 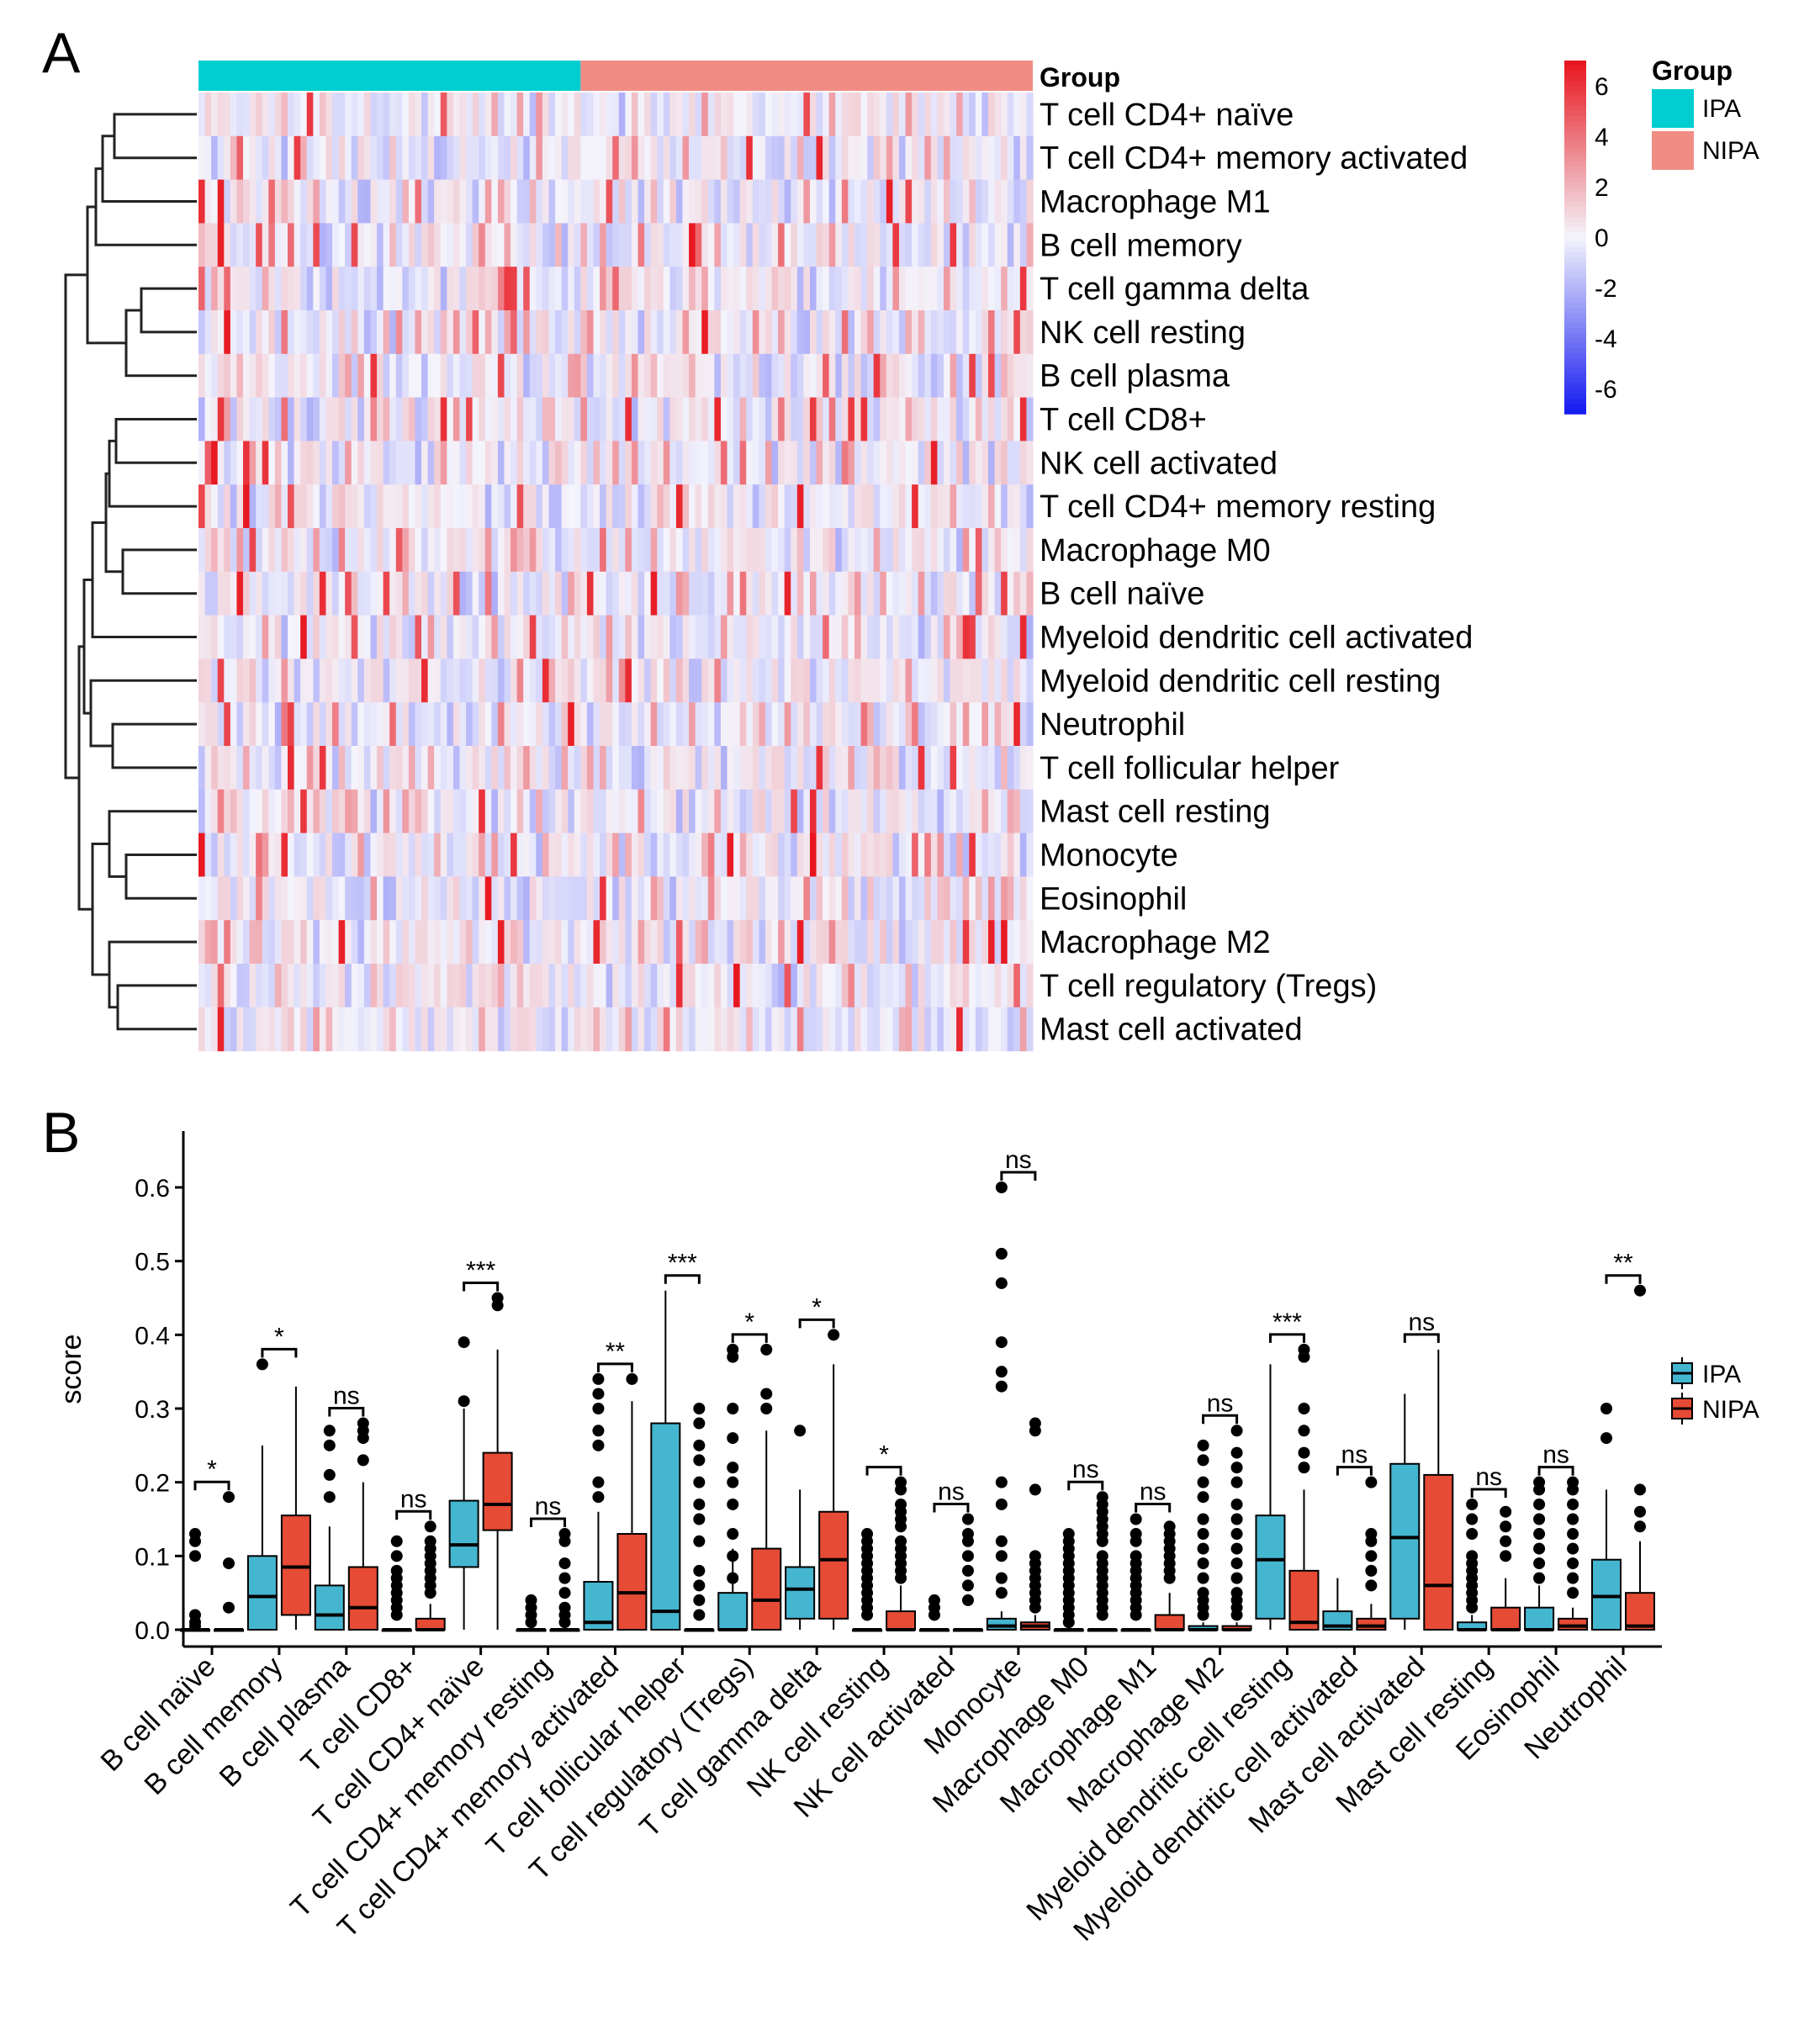 What do you see at coordinates (154, 745) in the screenshot?
I see `dendrogram-branch` at bounding box center [154, 745].